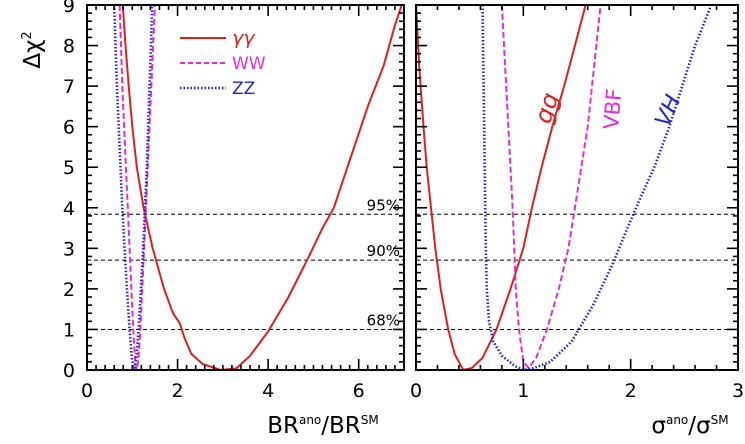 The image size is (745, 444). I want to click on legend-label-zz: ZZ, so click(243, 89).